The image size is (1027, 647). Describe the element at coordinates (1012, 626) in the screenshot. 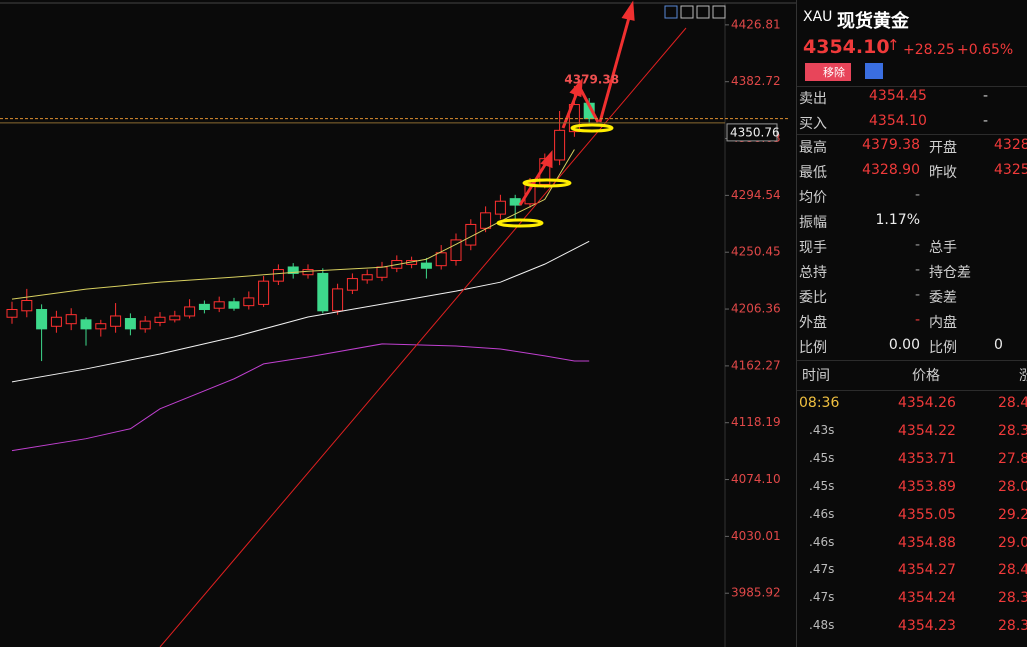

I see `tick-change: 28.38` at that location.